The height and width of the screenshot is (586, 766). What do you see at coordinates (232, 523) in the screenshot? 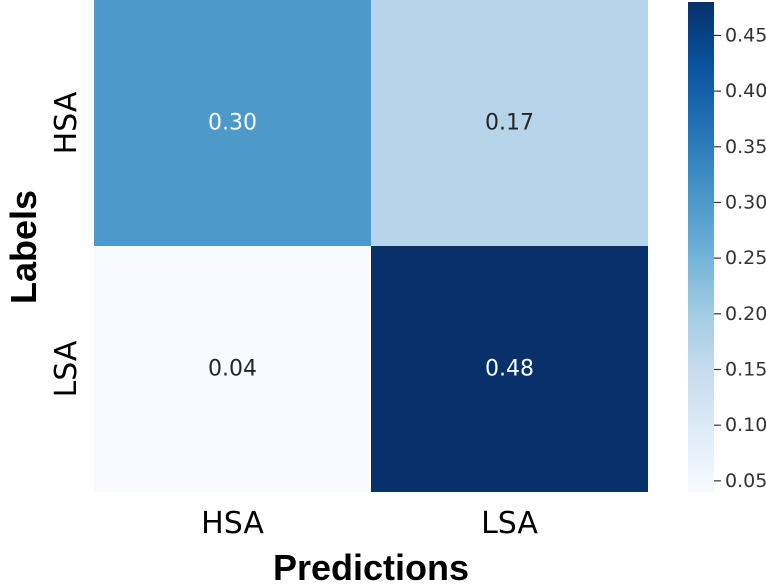
I see `x-tick-label: HSA` at bounding box center [232, 523].